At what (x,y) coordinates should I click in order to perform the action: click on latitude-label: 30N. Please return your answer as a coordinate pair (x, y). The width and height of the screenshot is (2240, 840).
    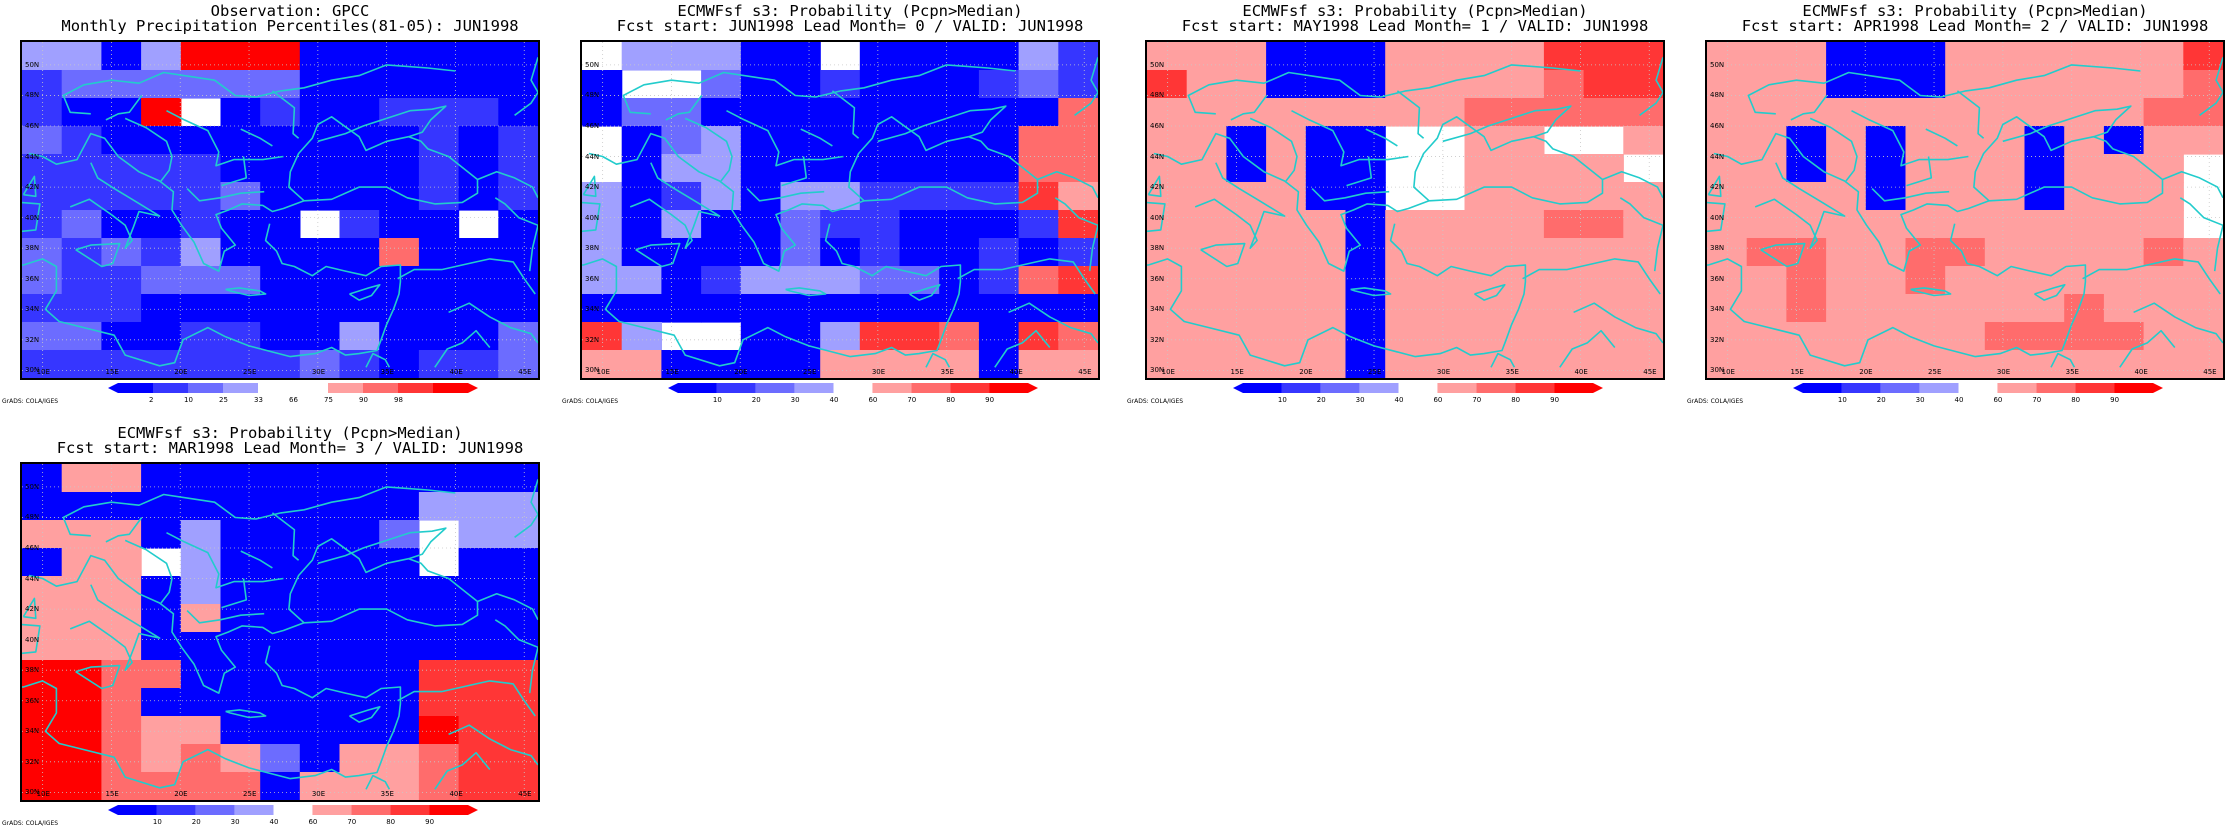
    Looking at the image, I should click on (1157, 370).